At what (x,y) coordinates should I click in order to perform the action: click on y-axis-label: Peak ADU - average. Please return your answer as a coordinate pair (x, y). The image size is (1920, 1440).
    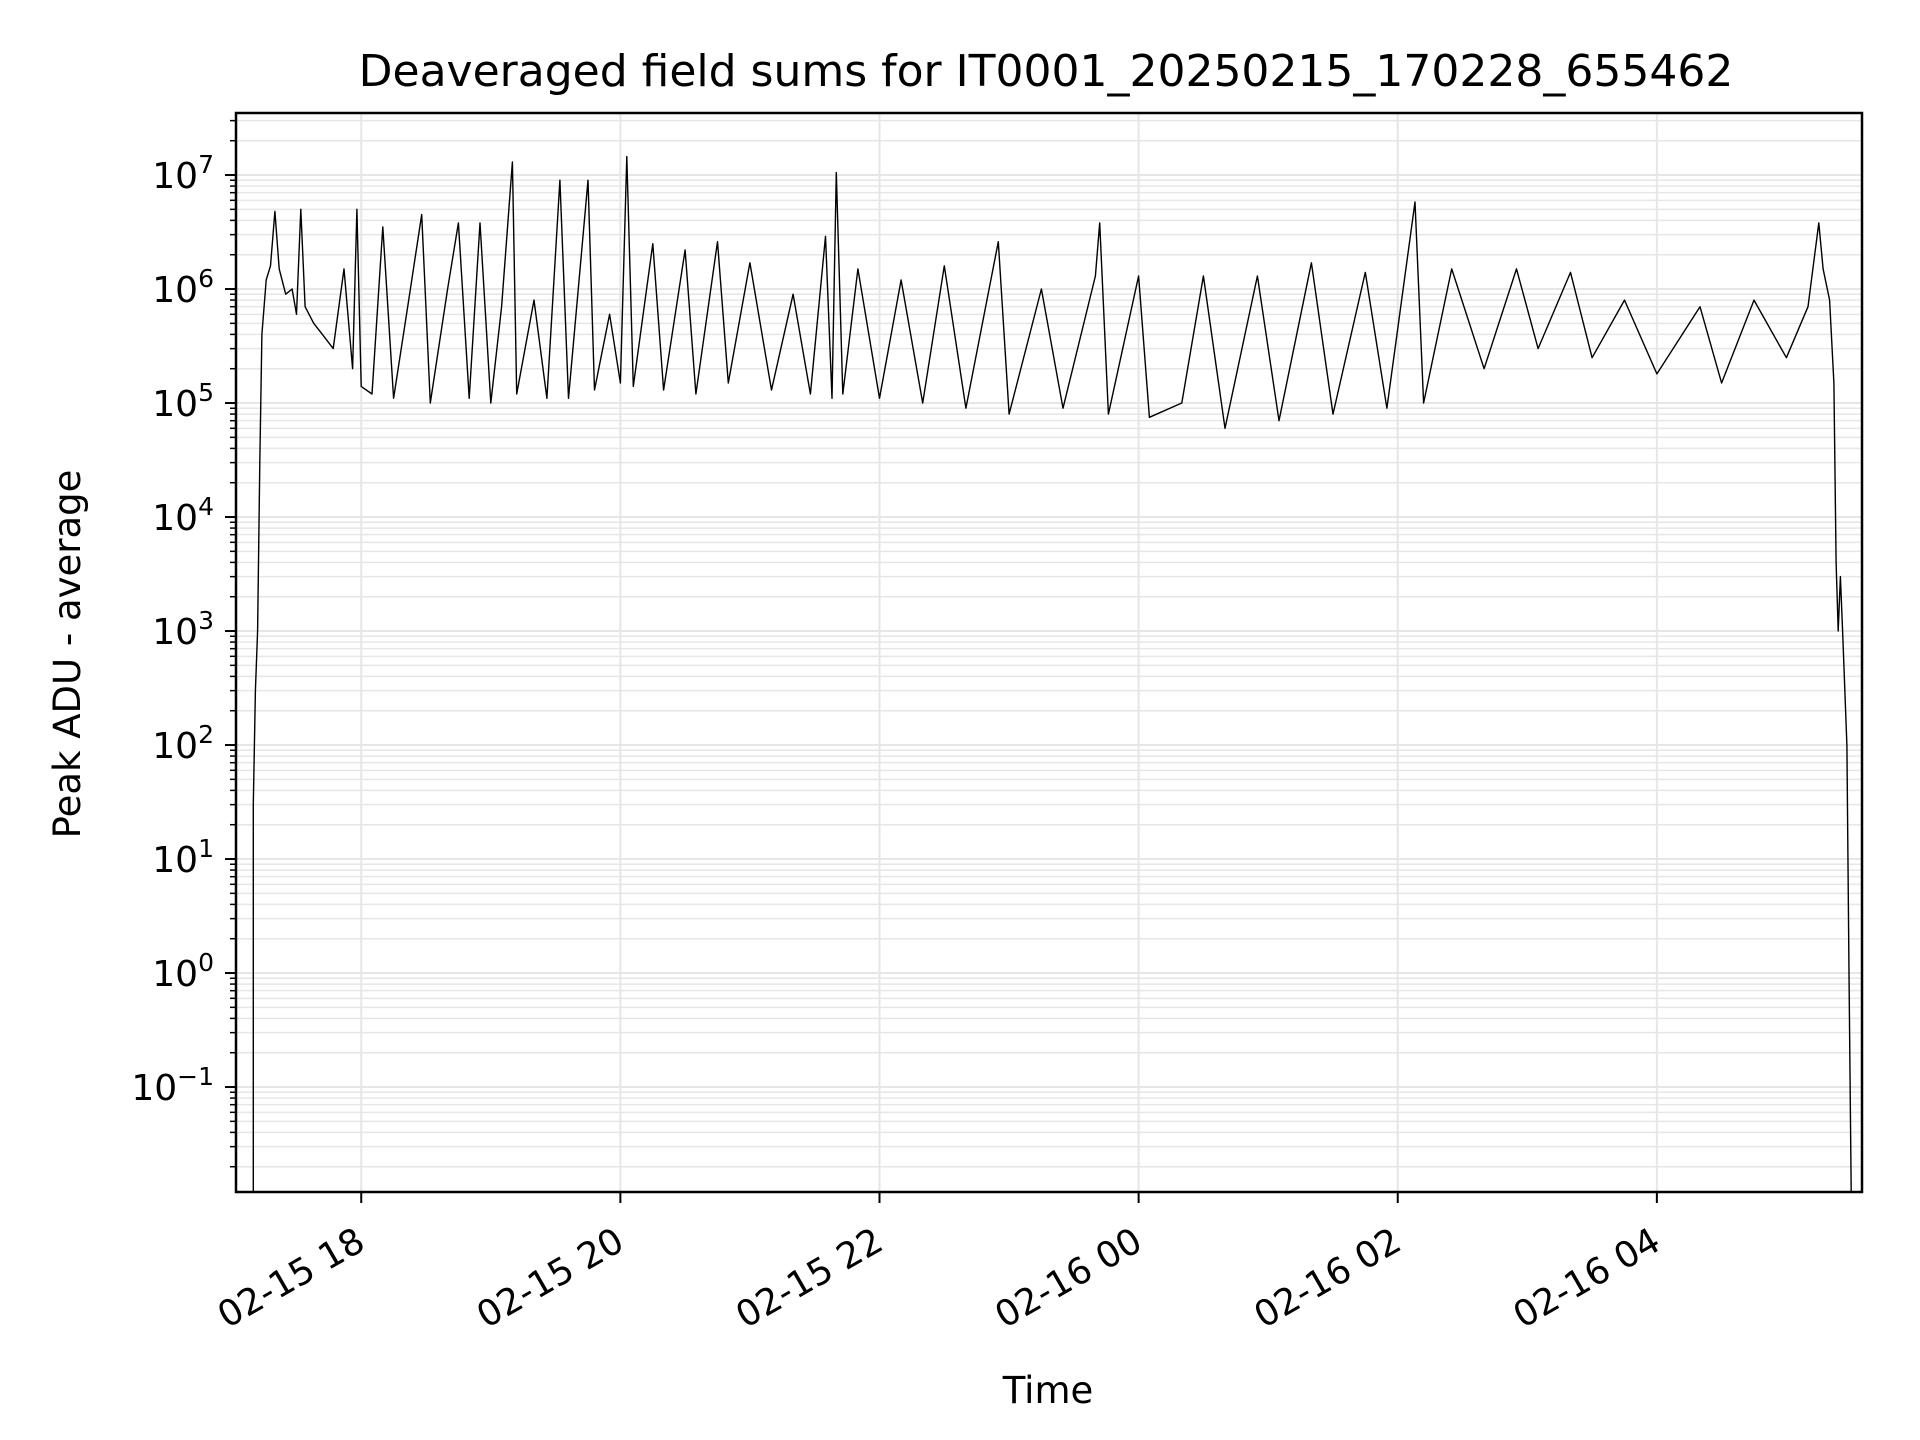
    Looking at the image, I should click on (67, 654).